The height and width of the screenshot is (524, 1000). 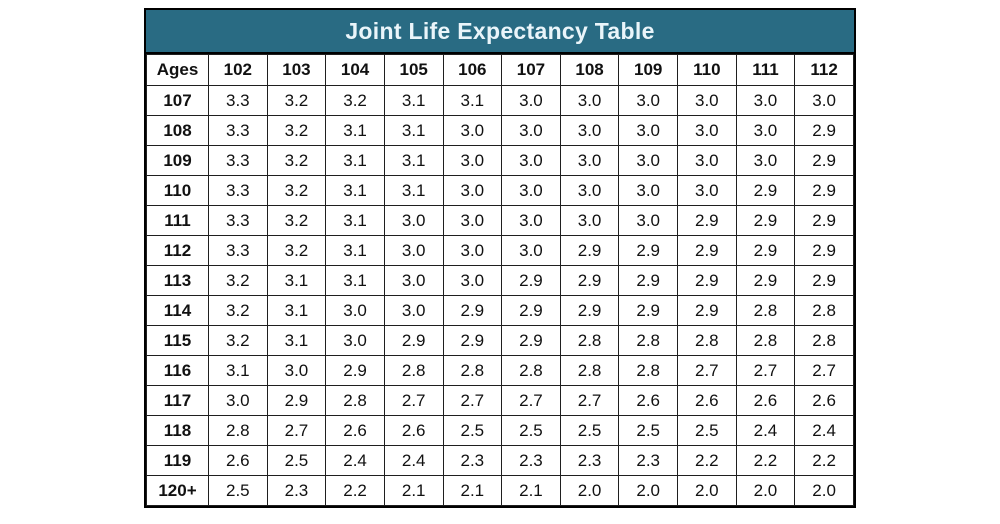 I want to click on table-row: 108 3.3 3.2 3.1 3.1 3.0 3.0 3.0 3.0 3.0 3.0 2.9, so click(x=500, y=130).